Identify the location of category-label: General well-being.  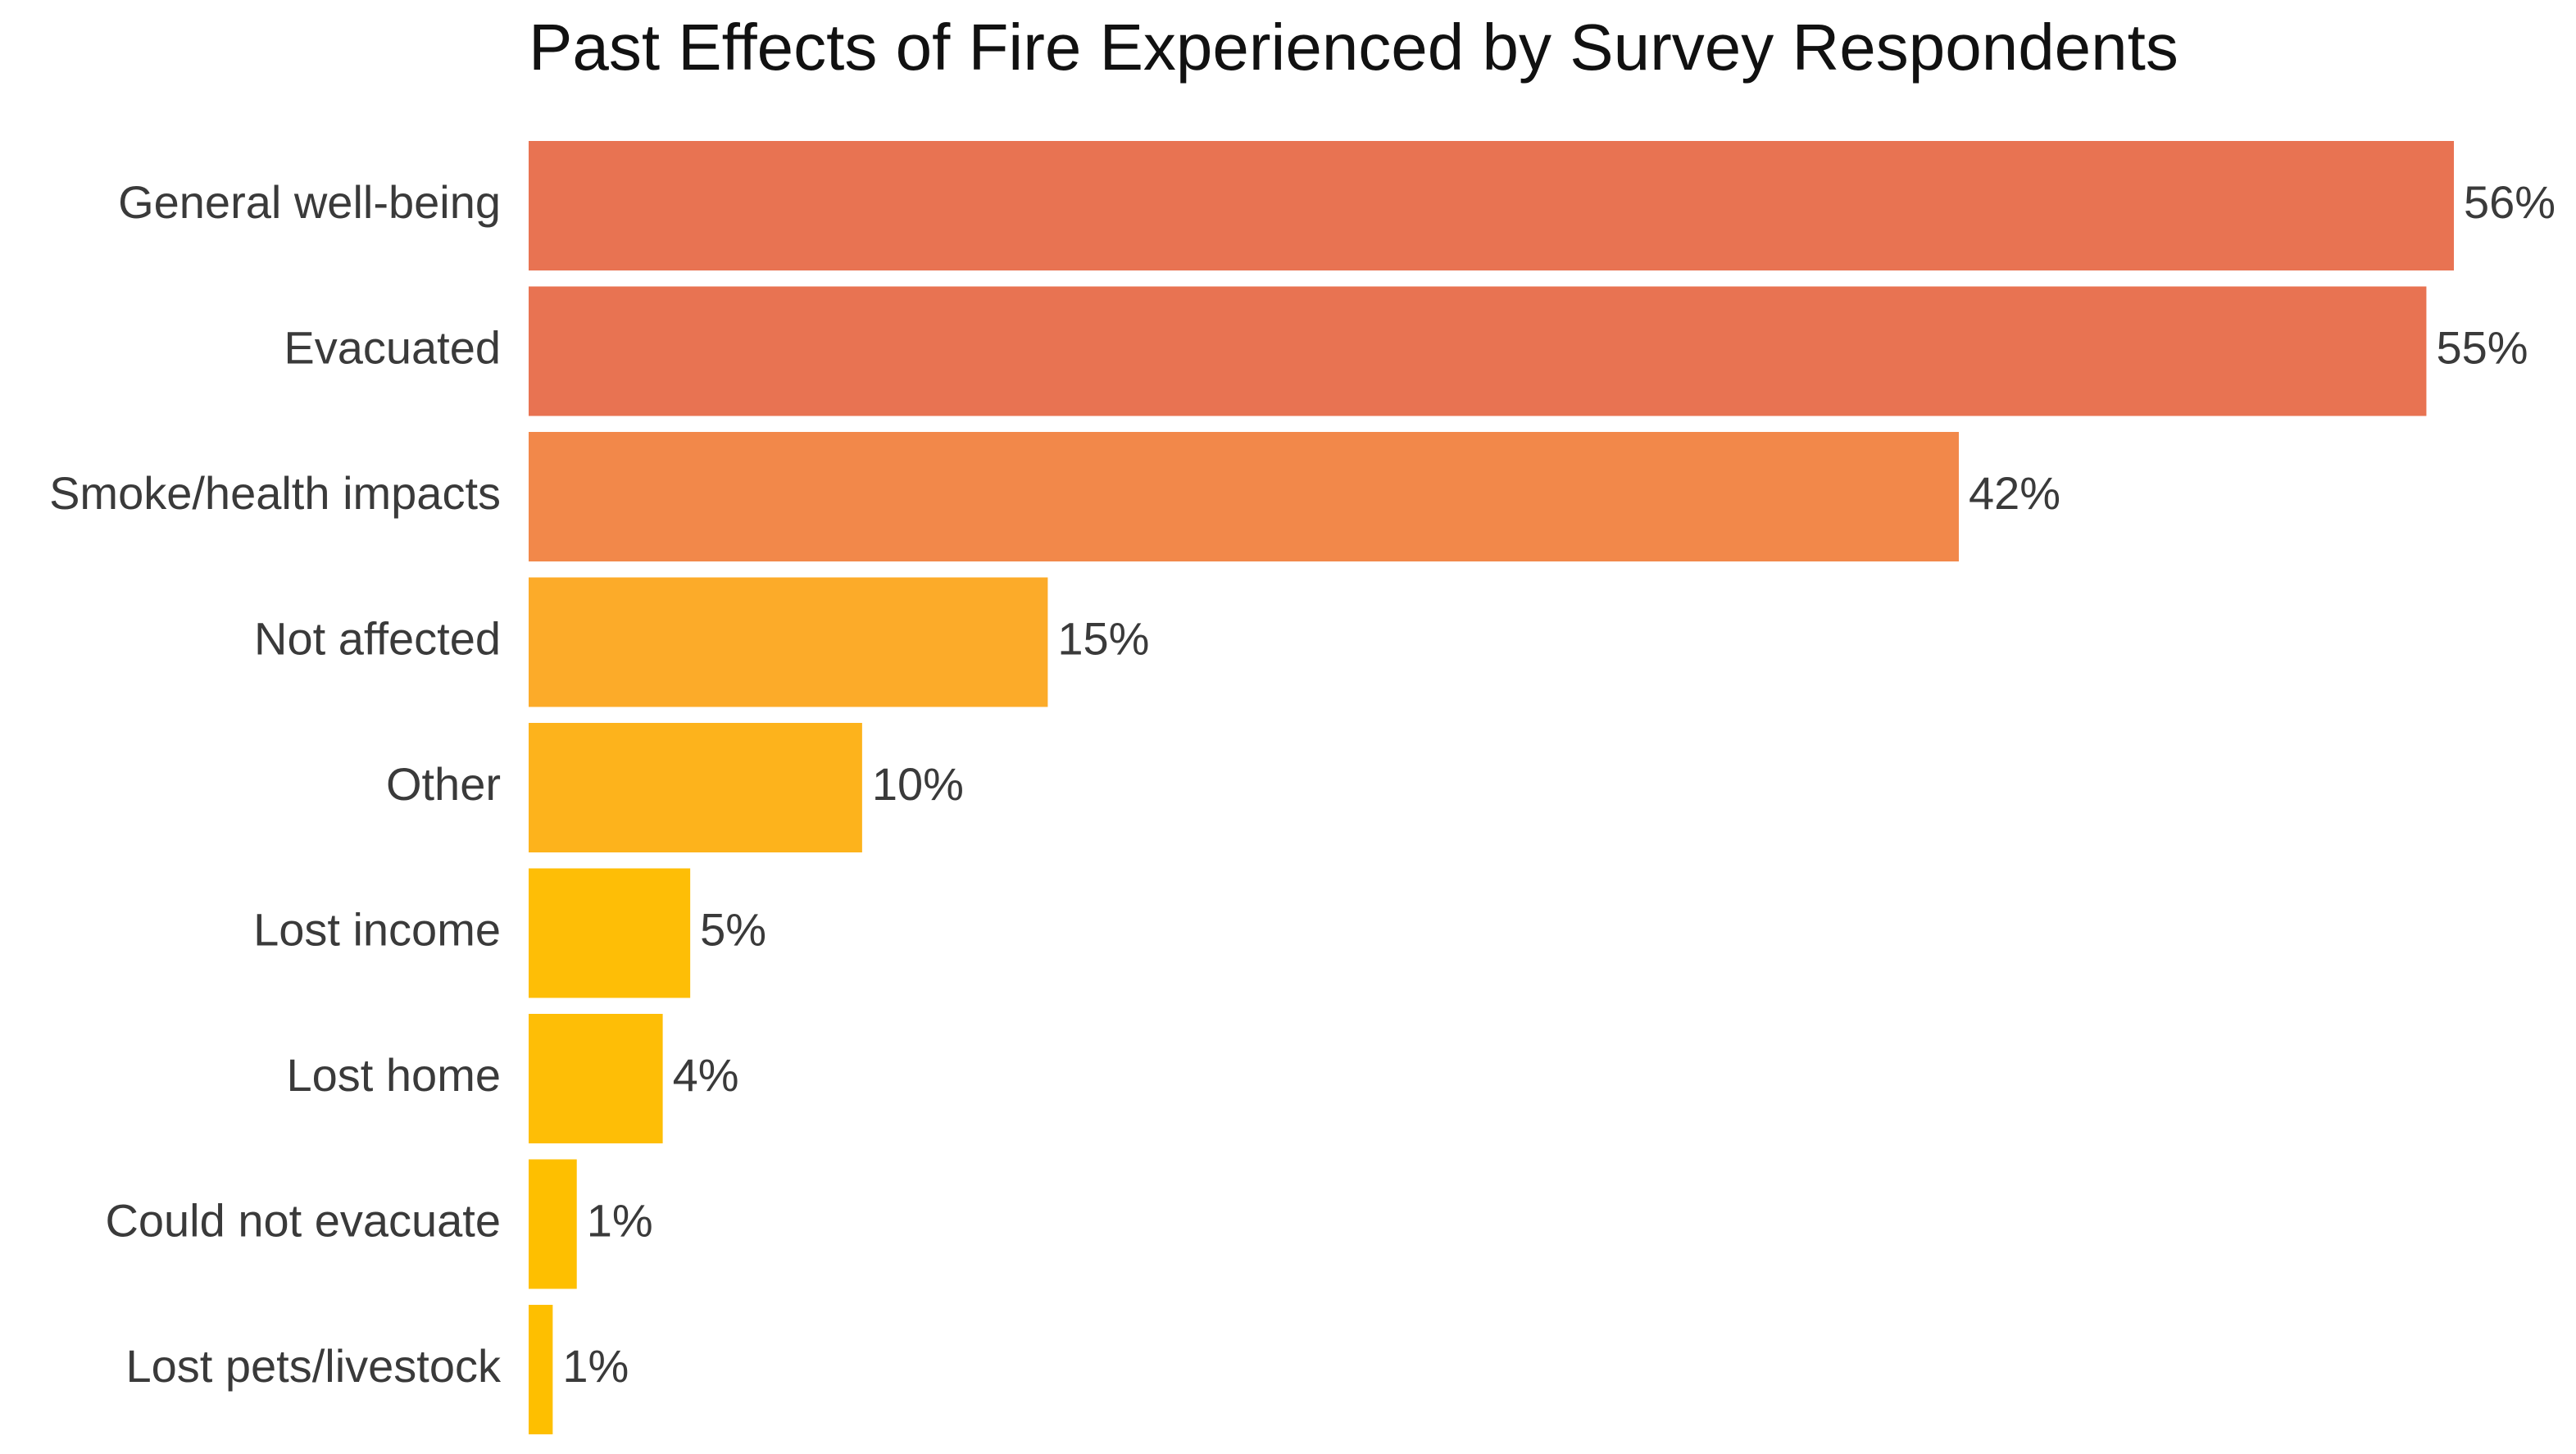
(309, 202).